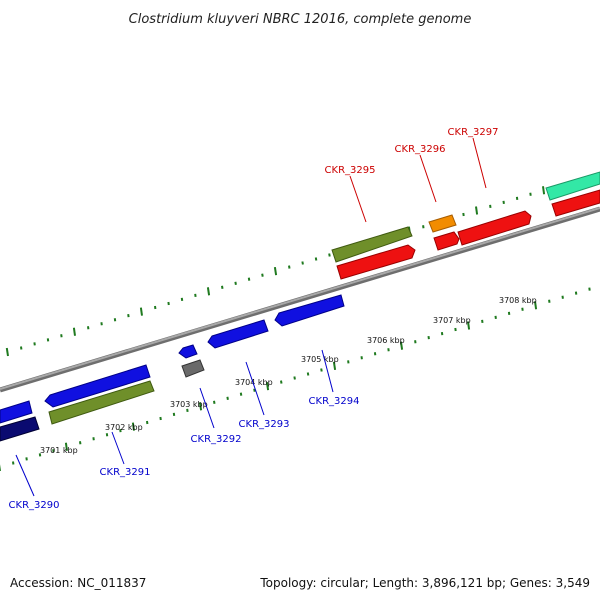 This screenshot has height=600, width=600. What do you see at coordinates (193, 368) in the screenshot?
I see `gene-ckr-3292-feature` at bounding box center [193, 368].